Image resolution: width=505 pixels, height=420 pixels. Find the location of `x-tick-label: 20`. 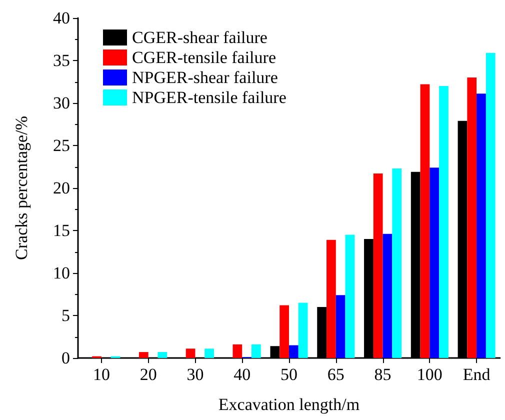

x-tick-label: 20 is located at coordinates (148, 374).